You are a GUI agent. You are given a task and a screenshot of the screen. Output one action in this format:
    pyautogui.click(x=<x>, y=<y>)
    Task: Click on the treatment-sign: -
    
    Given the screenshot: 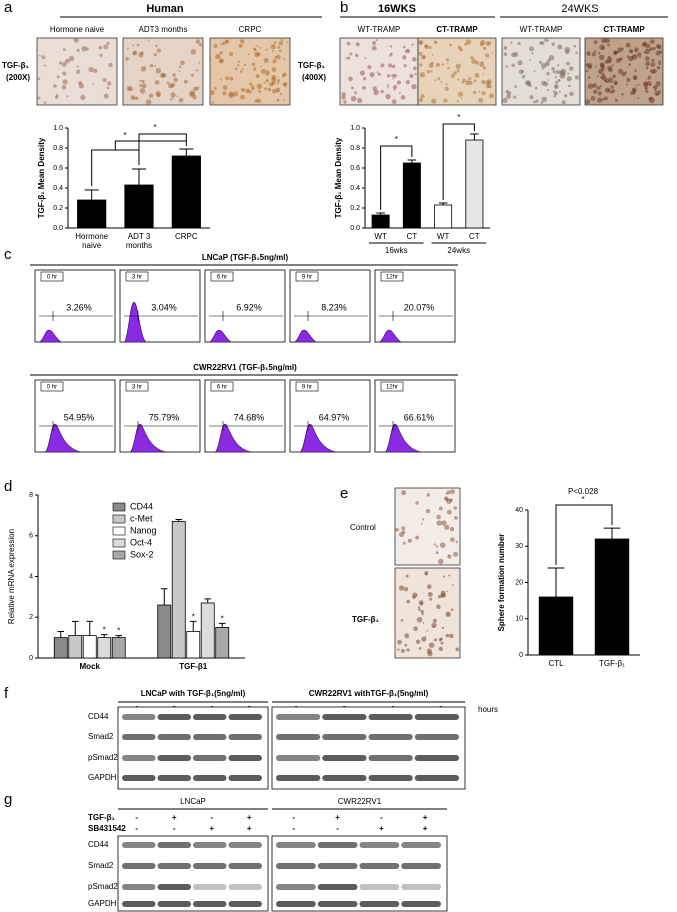 What is the action you would take?
    pyautogui.click(x=211, y=817)
    